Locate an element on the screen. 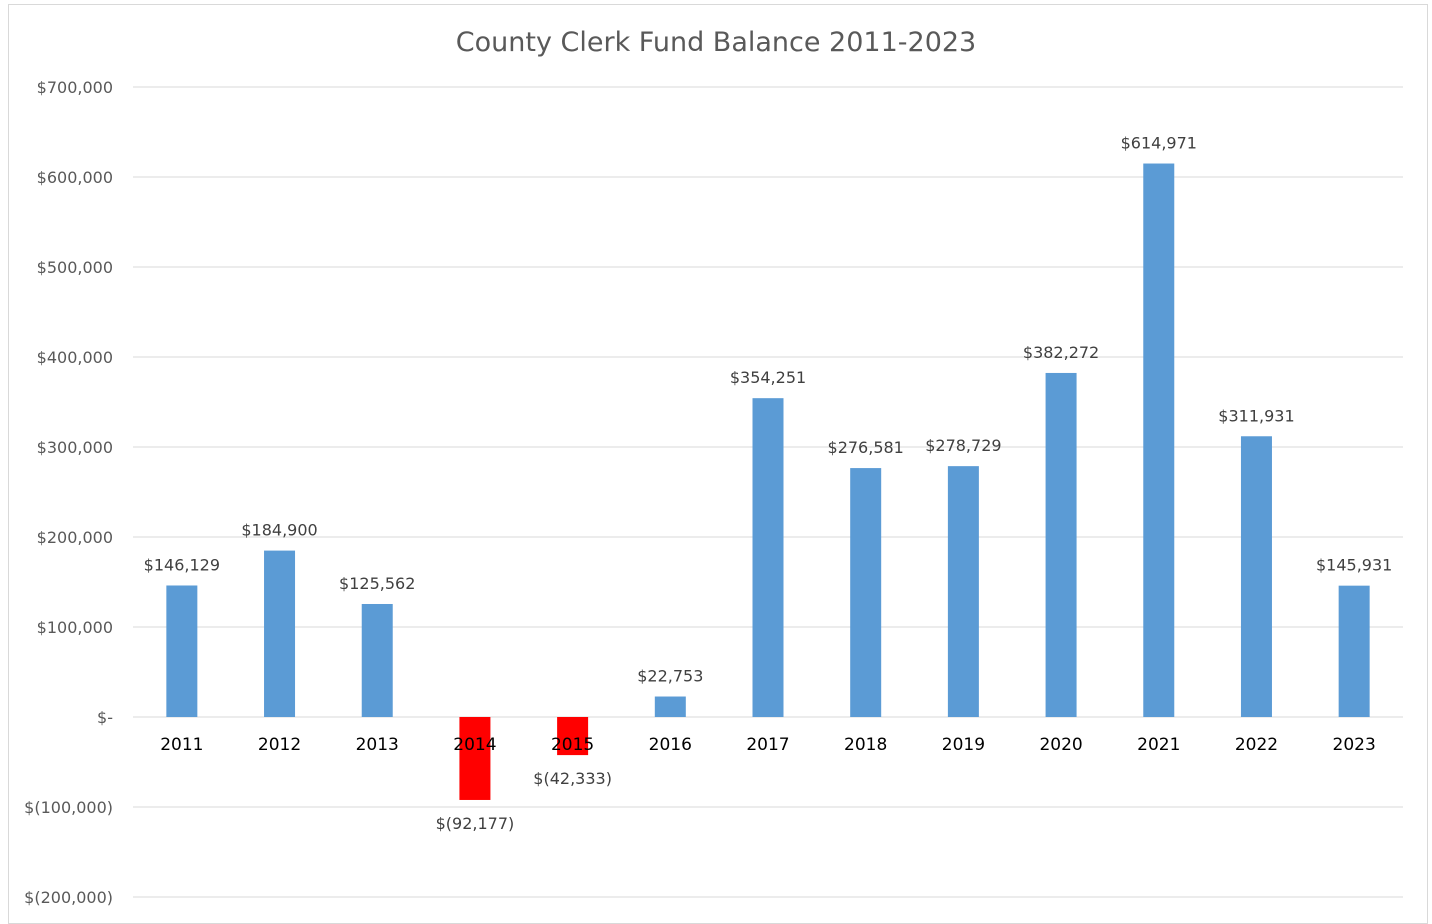 This screenshot has height=924, width=1432. data-label: $311,931 is located at coordinates (1256, 415).